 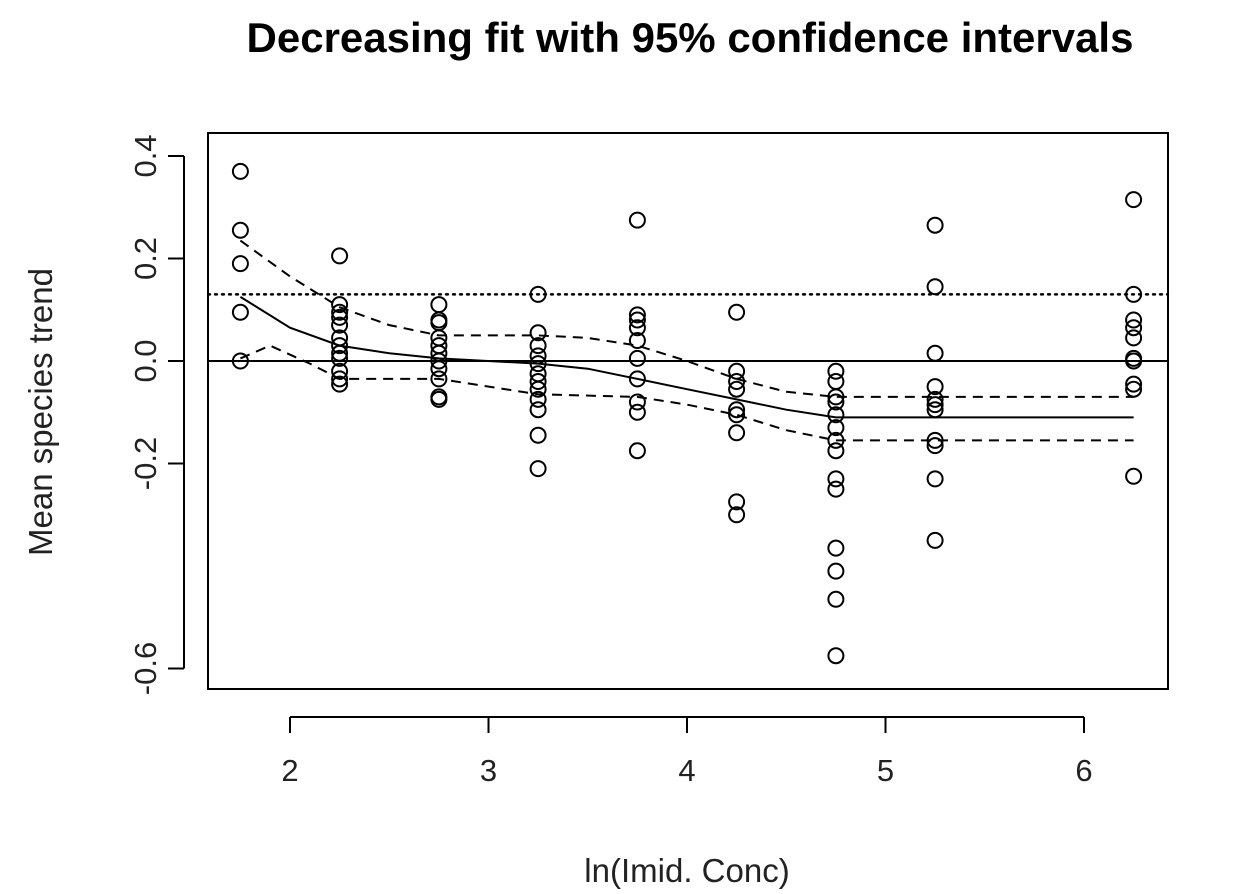 I want to click on y-tick-label: 0.0, so click(x=145, y=360).